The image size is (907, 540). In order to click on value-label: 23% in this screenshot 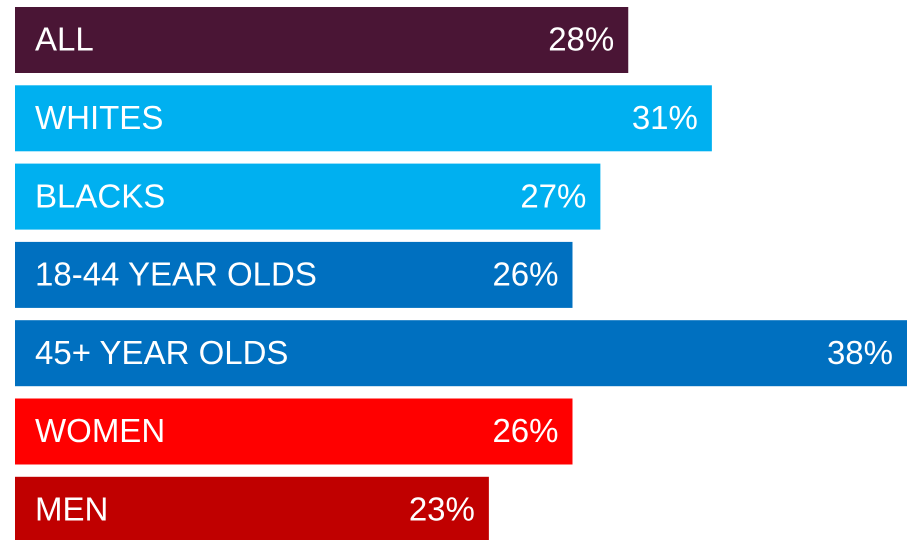, I will do `click(442, 509)`.